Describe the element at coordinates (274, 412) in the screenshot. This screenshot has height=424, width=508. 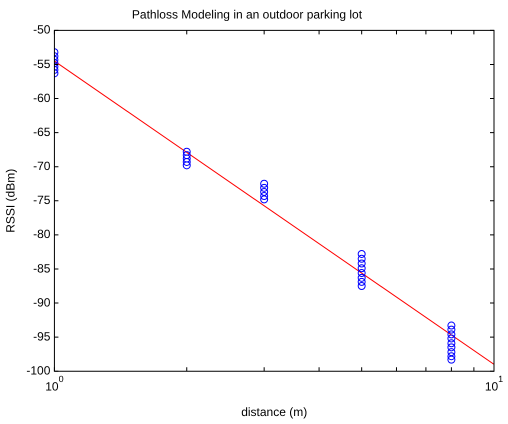
I see `x-axis-title: distance (m)` at that location.